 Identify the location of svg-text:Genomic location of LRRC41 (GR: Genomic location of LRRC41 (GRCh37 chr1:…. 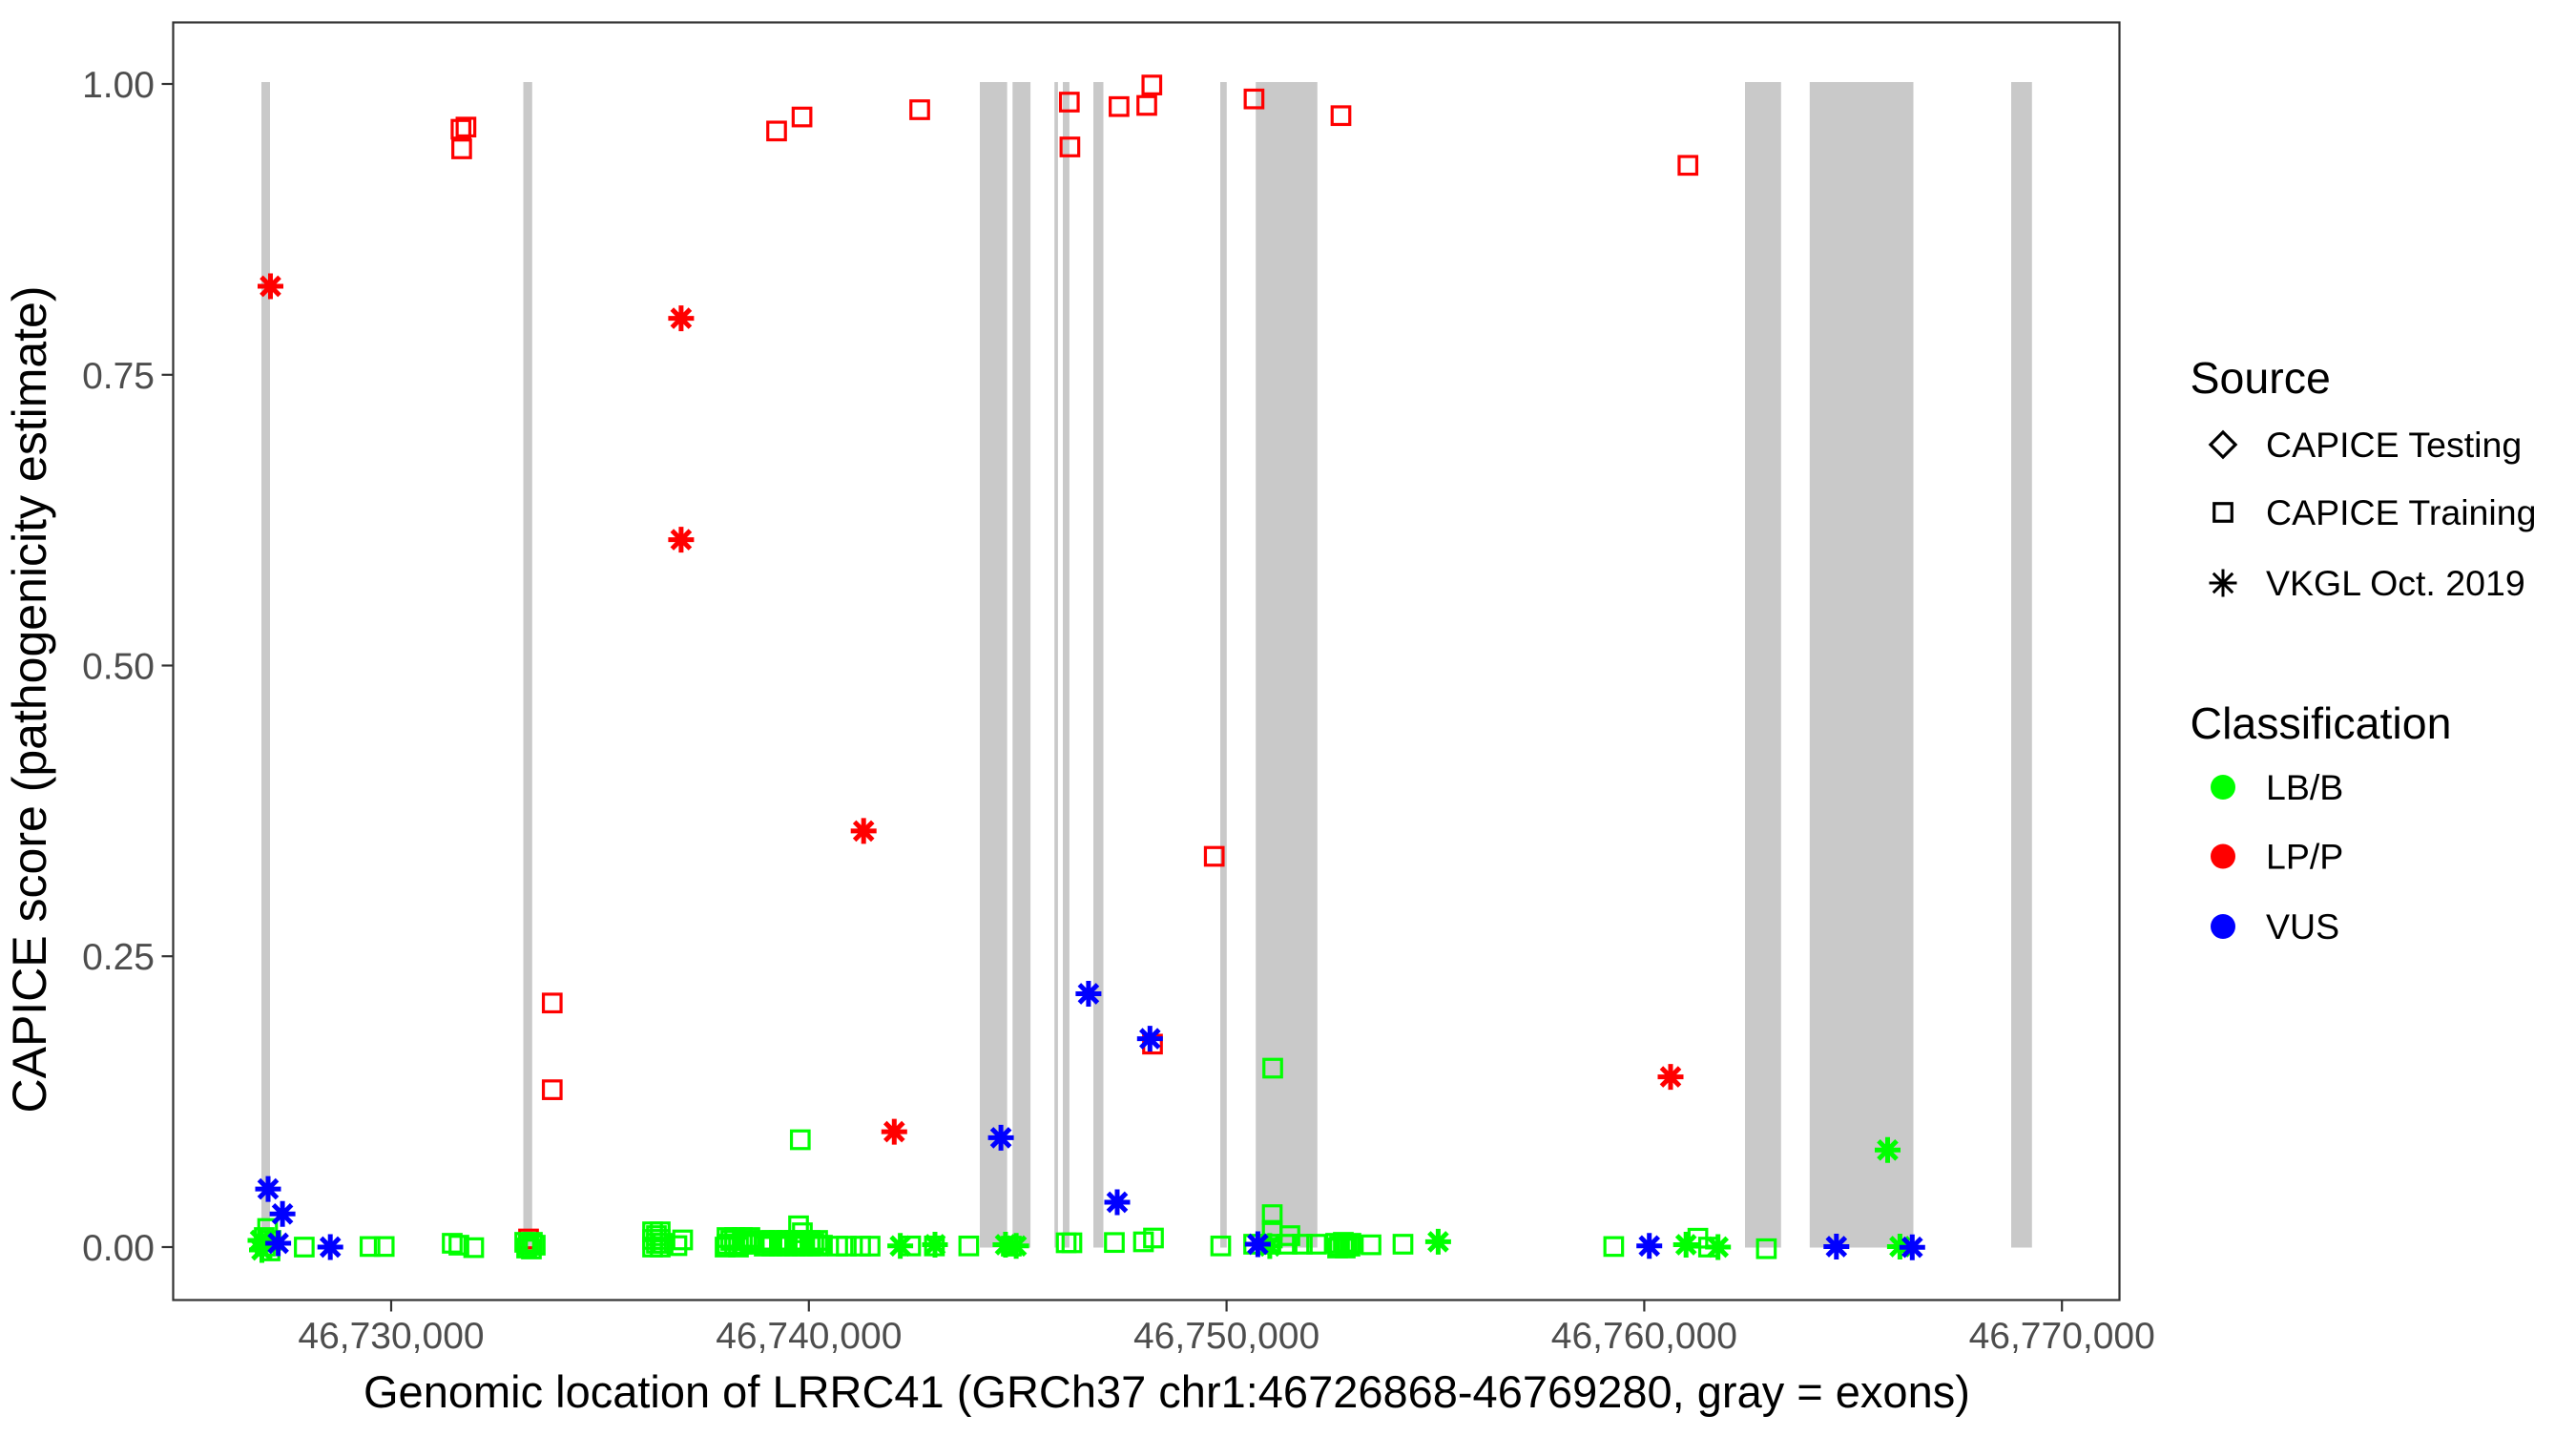
(1167, 1391).